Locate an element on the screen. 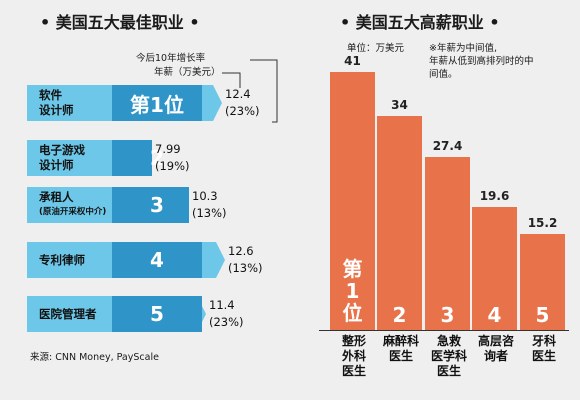  rank-label: 第1位 is located at coordinates (157, 104).